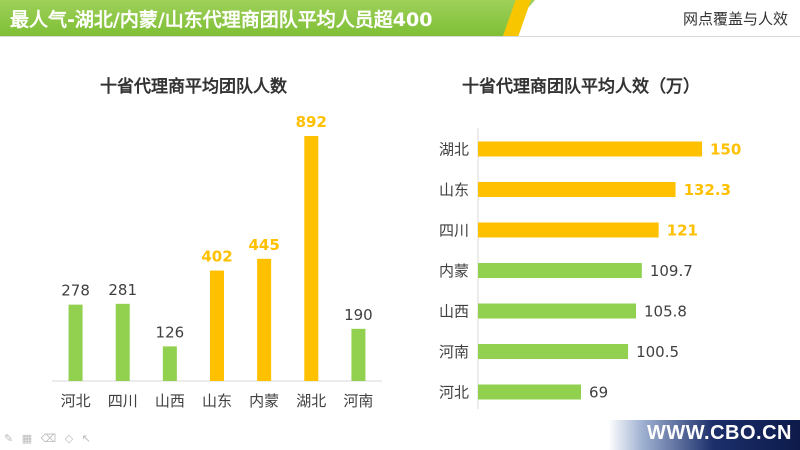 This screenshot has width=800, height=450. I want to click on right-tick-label-2: 四川, so click(454, 231).